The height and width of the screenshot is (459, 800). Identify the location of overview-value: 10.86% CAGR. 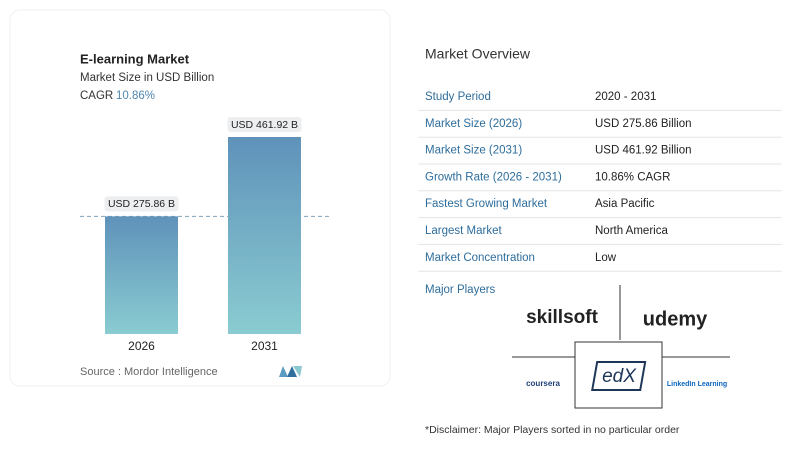
(632, 177).